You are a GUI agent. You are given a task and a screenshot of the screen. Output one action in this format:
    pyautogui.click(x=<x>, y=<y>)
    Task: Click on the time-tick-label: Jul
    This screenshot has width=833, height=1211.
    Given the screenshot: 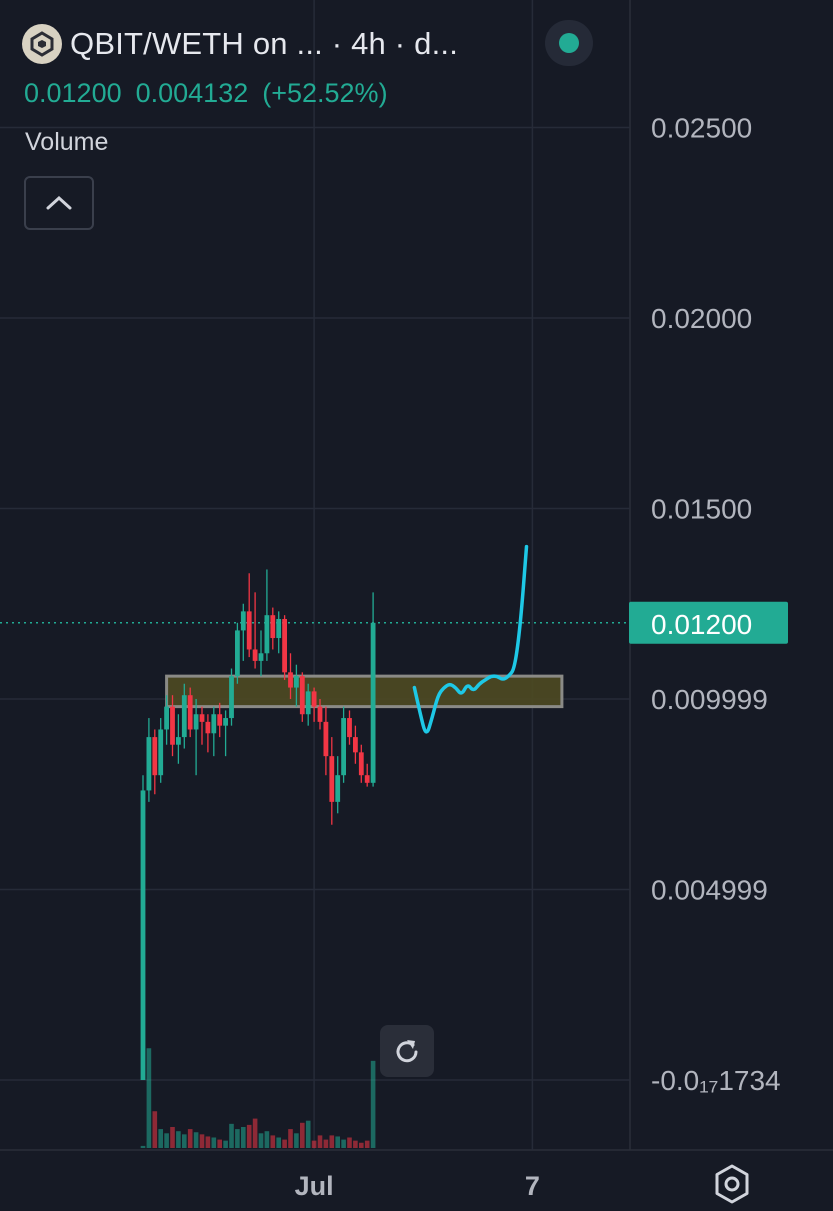 What is the action you would take?
    pyautogui.click(x=314, y=1185)
    